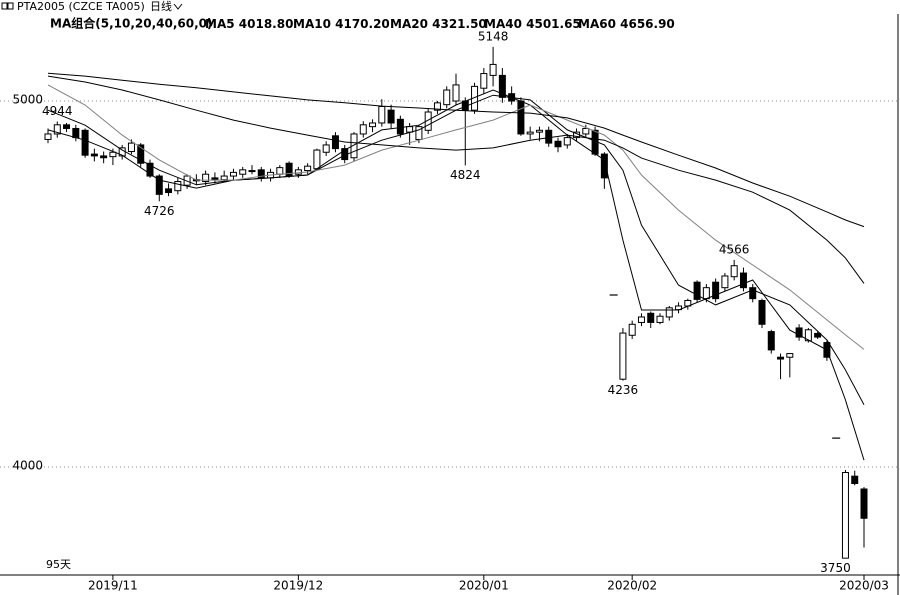  Describe the element at coordinates (409, 24) in the screenshot. I see `legend-name: MA20` at that location.